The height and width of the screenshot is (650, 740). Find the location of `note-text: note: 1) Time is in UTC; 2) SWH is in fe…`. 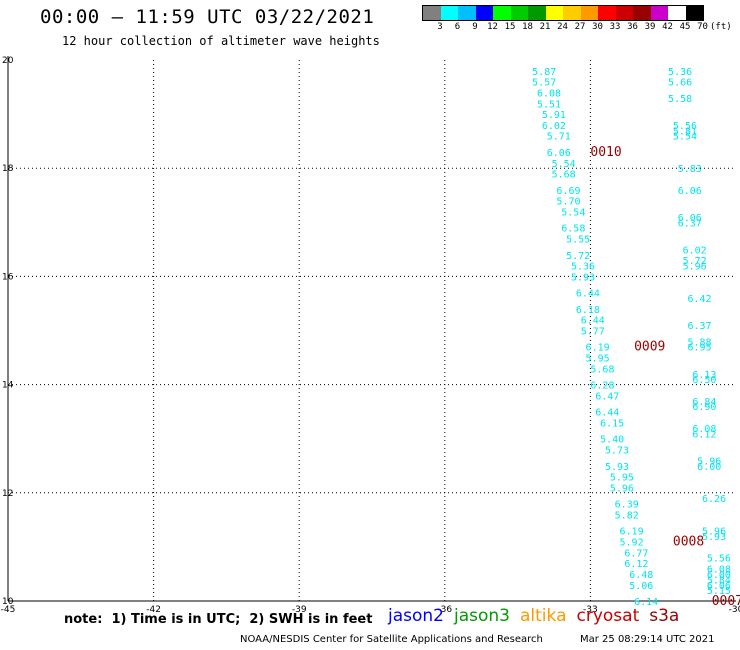

note-text: note: 1) Time is in UTC; 2) SWH is in fe… is located at coordinates (218, 619).